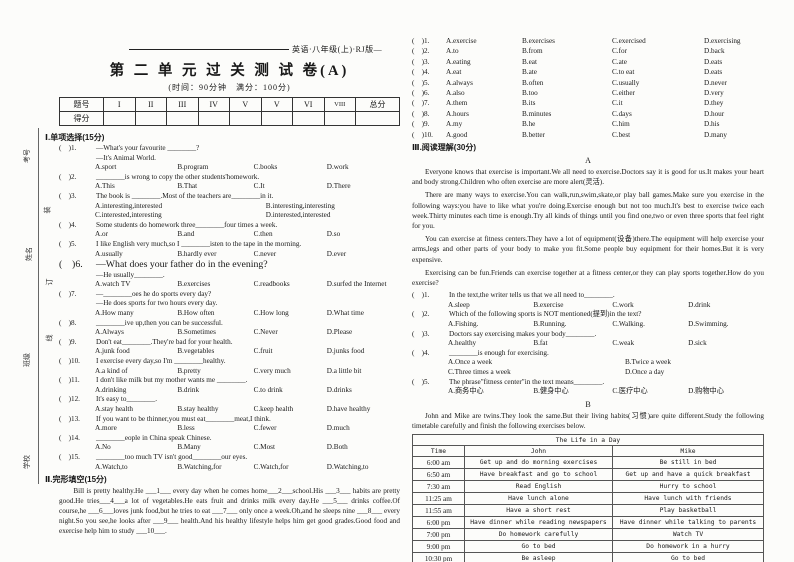 The height and width of the screenshot is (562, 794). I want to click on question-number: ( )2., so click(421, 51).